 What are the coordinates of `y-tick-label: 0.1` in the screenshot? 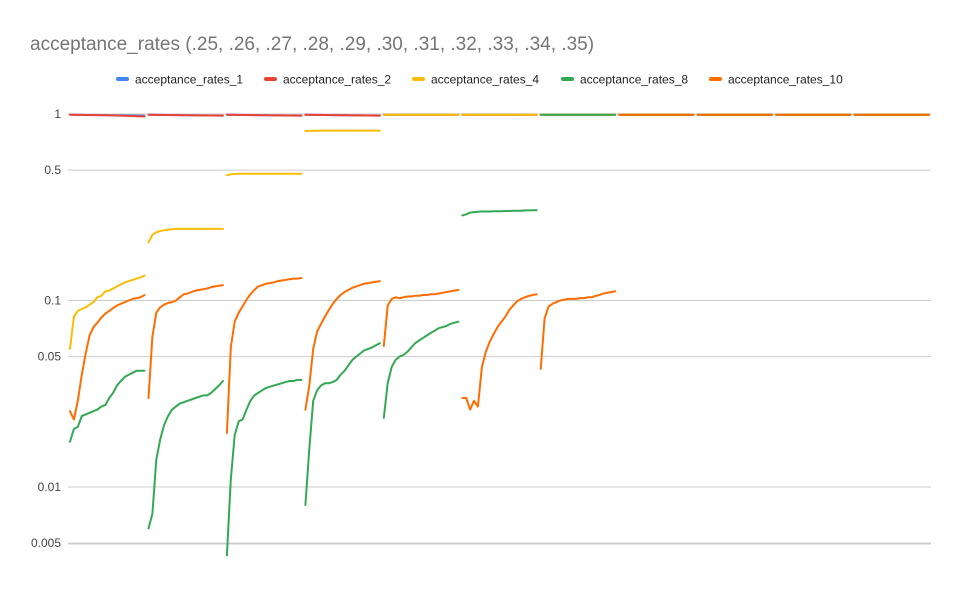 It's located at (52, 301).